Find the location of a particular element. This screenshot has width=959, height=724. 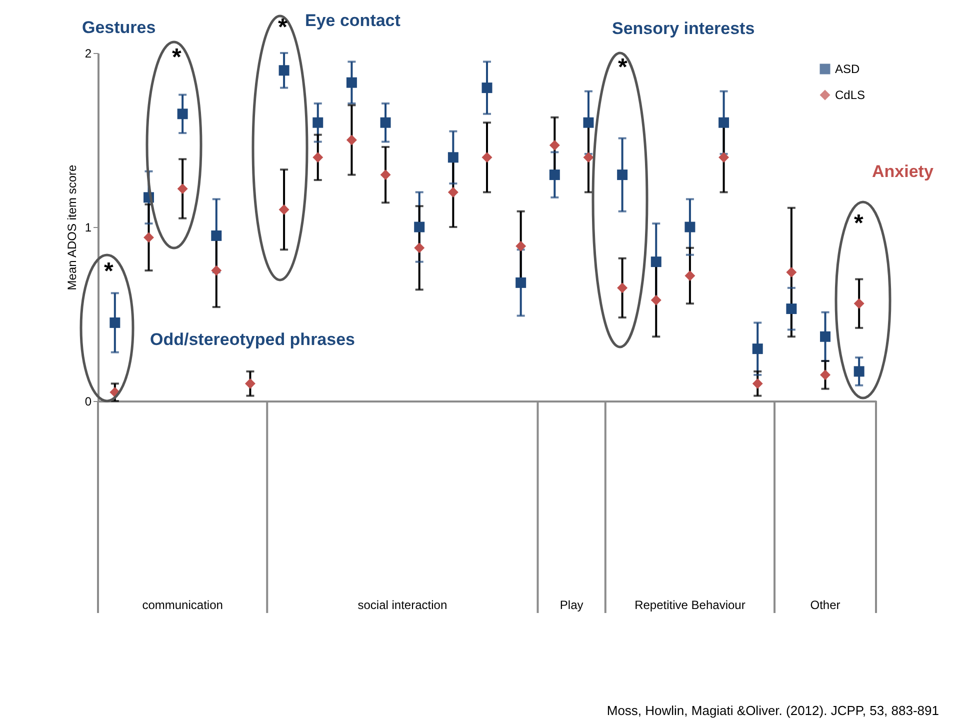

text: Gestures is located at coordinates (119, 28).